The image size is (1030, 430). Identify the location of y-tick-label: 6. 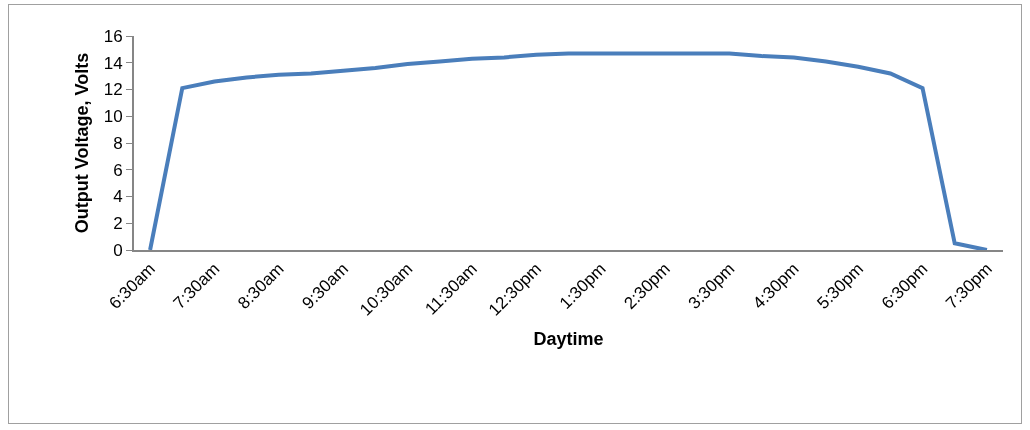
(118, 170).